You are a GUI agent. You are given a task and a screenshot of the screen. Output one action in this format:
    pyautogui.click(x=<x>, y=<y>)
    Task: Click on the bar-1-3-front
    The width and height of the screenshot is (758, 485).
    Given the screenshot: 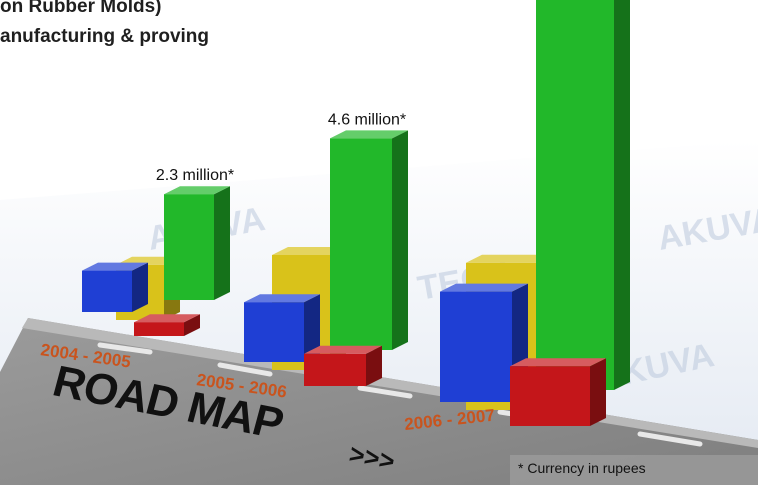 What is the action you would take?
    pyautogui.click(x=335, y=369)
    